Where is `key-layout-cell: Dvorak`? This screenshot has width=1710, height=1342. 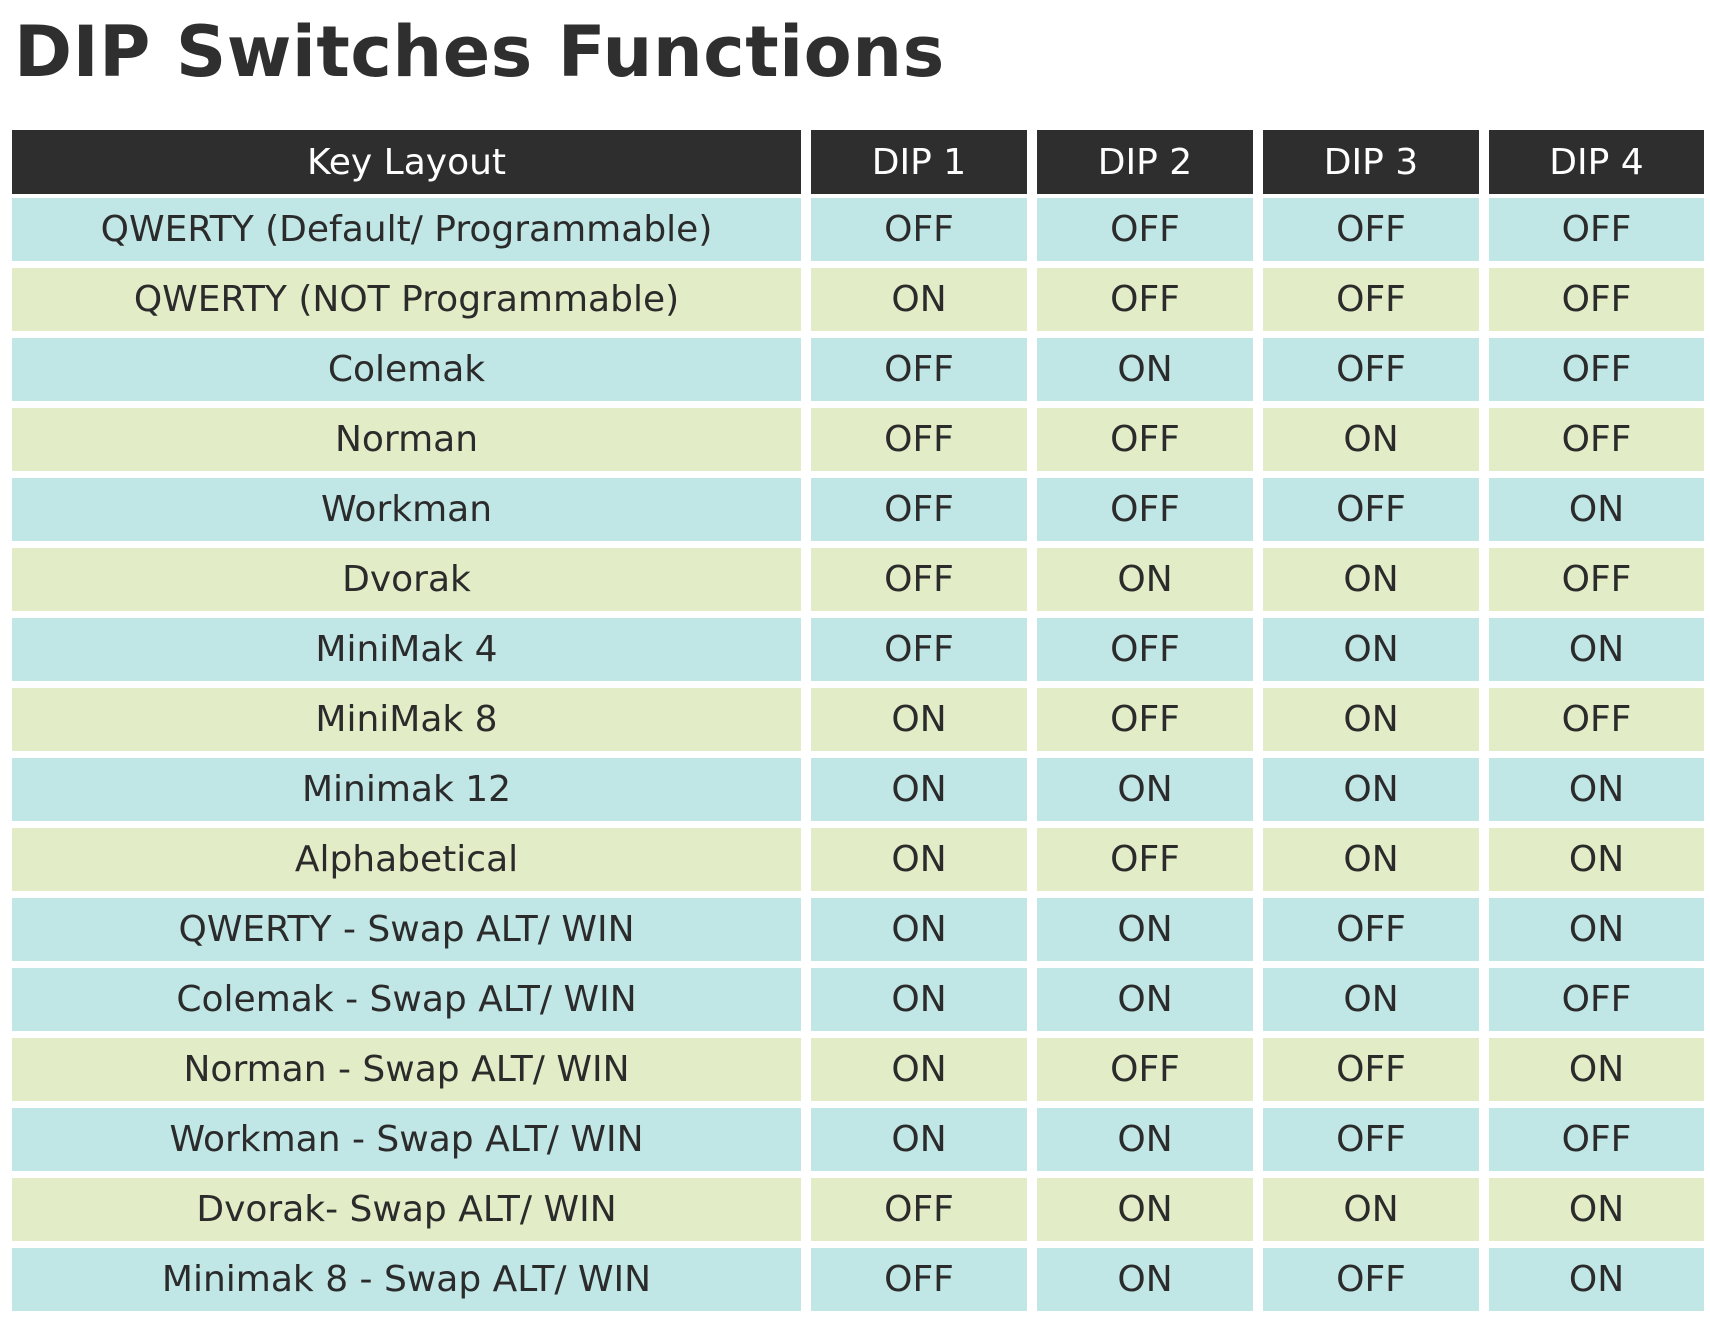 key-layout-cell: Dvorak is located at coordinates (406, 579).